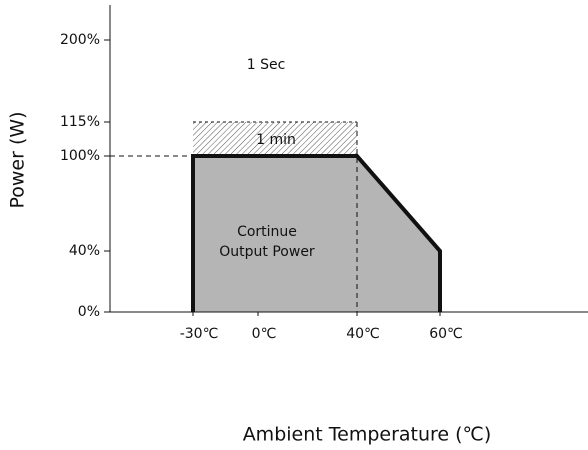 Image resolution: width=588 pixels, height=450 pixels. Describe the element at coordinates (363, 334) in the screenshot. I see `x-tick-label: 40℃` at that location.